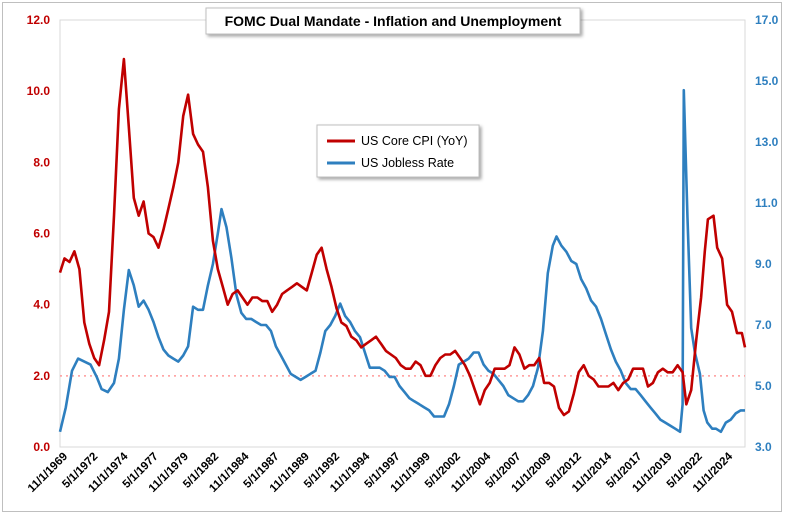 The image size is (786, 516). I want to click on legend-label-jobless-rate: US Jobless Rate, so click(407, 163).